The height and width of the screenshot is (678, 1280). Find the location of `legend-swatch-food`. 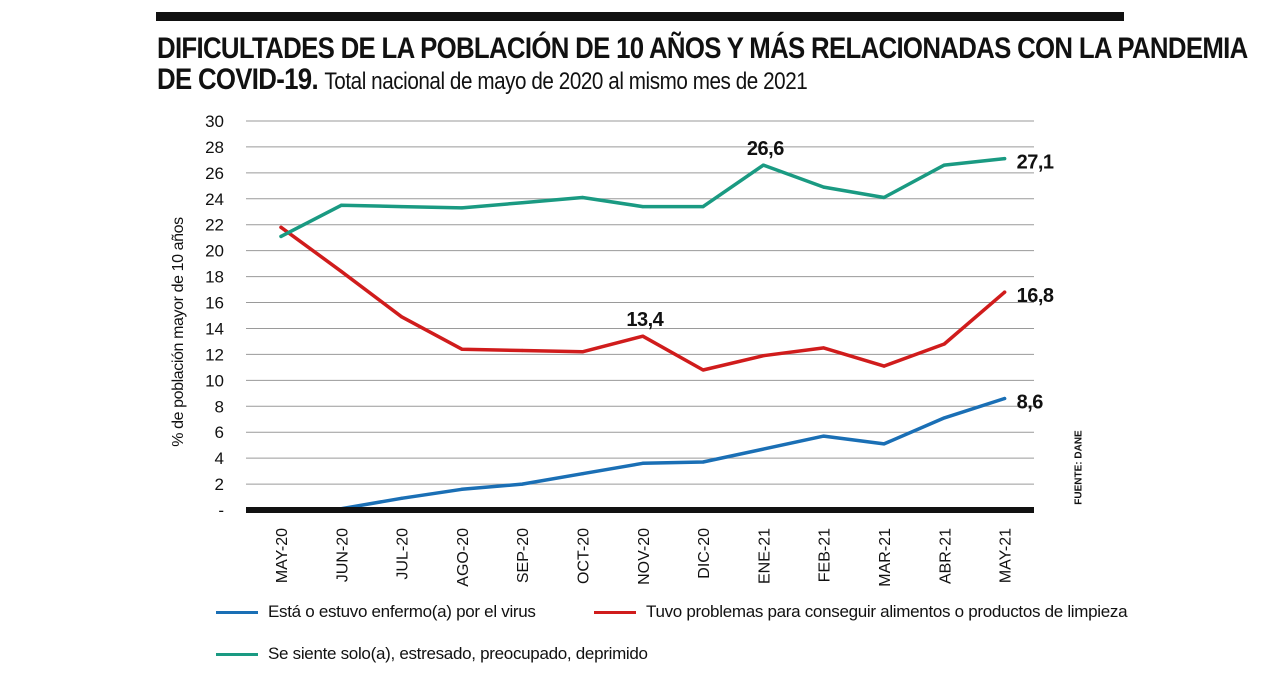

legend-swatch-food is located at coordinates (615, 612).